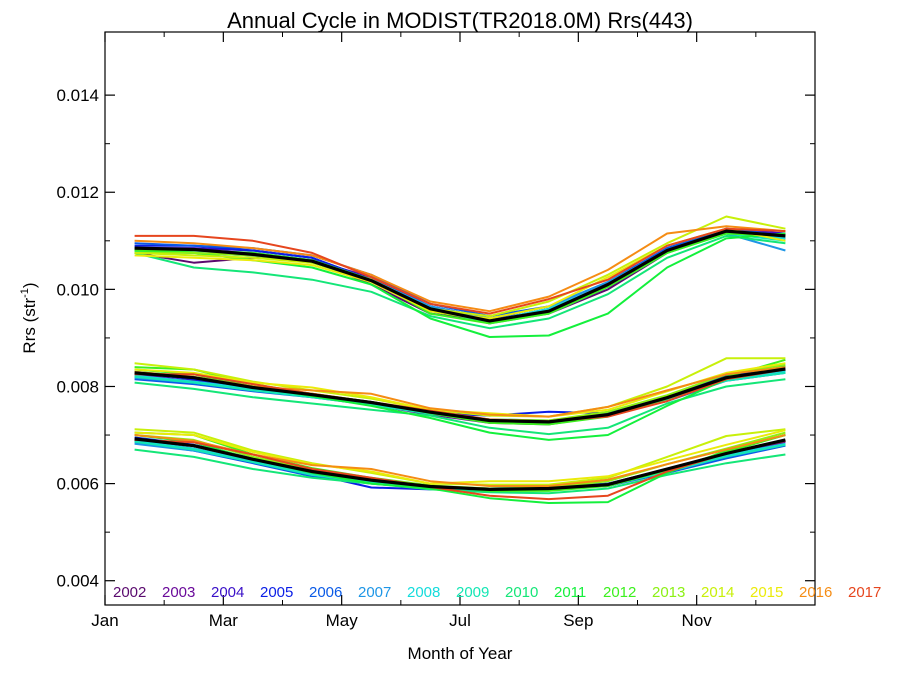  What do you see at coordinates (578, 620) in the screenshot?
I see `x-tick-label: Sep` at bounding box center [578, 620].